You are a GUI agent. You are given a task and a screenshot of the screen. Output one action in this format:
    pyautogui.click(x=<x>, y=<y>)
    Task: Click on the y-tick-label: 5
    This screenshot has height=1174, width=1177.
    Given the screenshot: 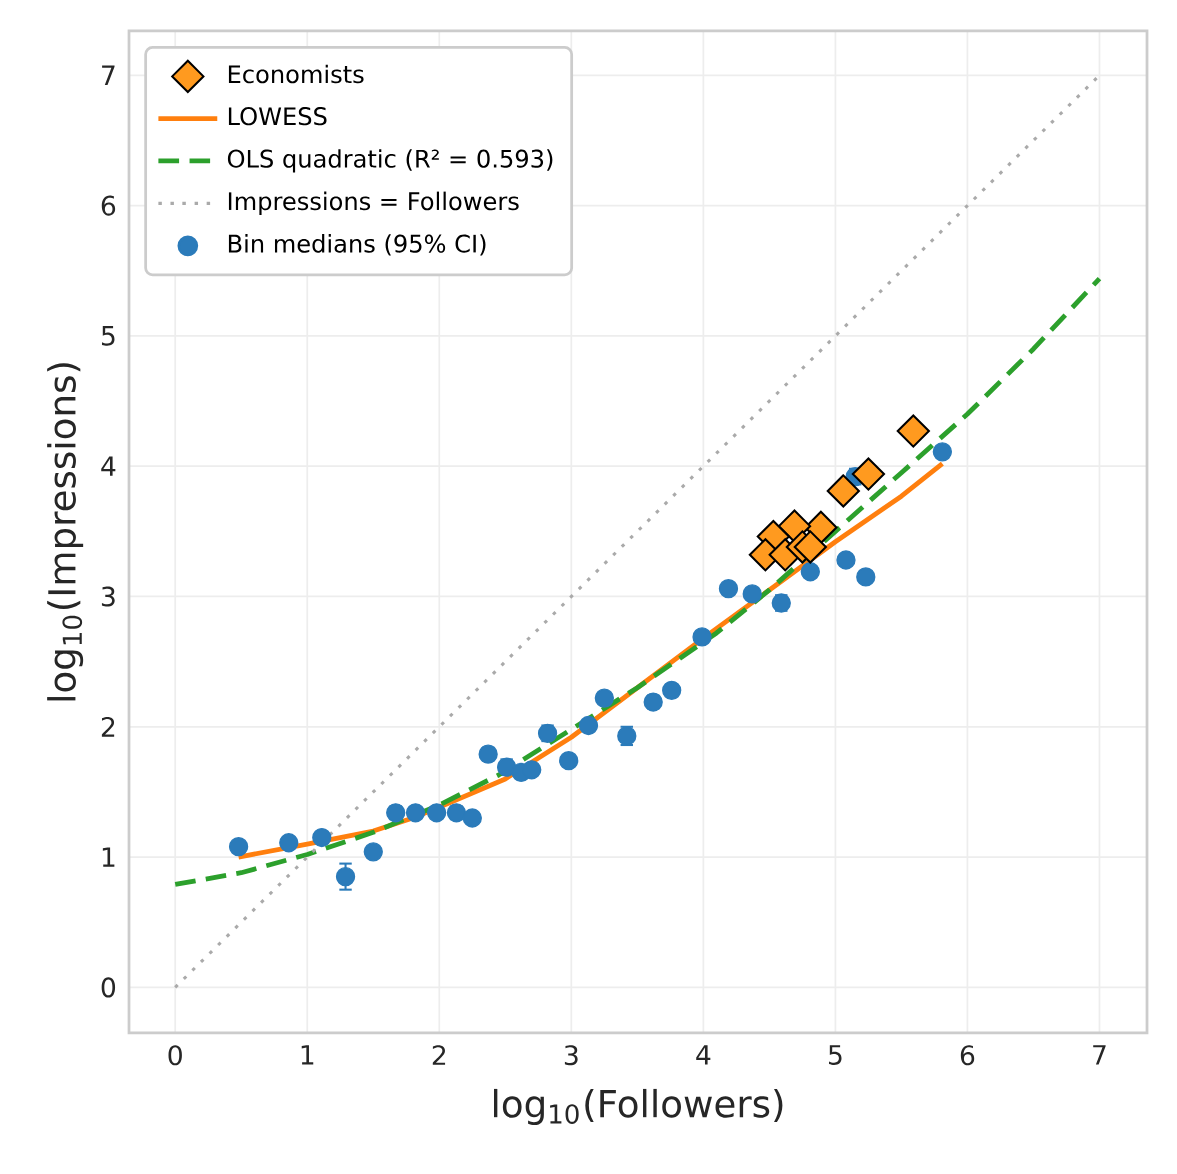 What is the action you would take?
    pyautogui.click(x=108, y=336)
    